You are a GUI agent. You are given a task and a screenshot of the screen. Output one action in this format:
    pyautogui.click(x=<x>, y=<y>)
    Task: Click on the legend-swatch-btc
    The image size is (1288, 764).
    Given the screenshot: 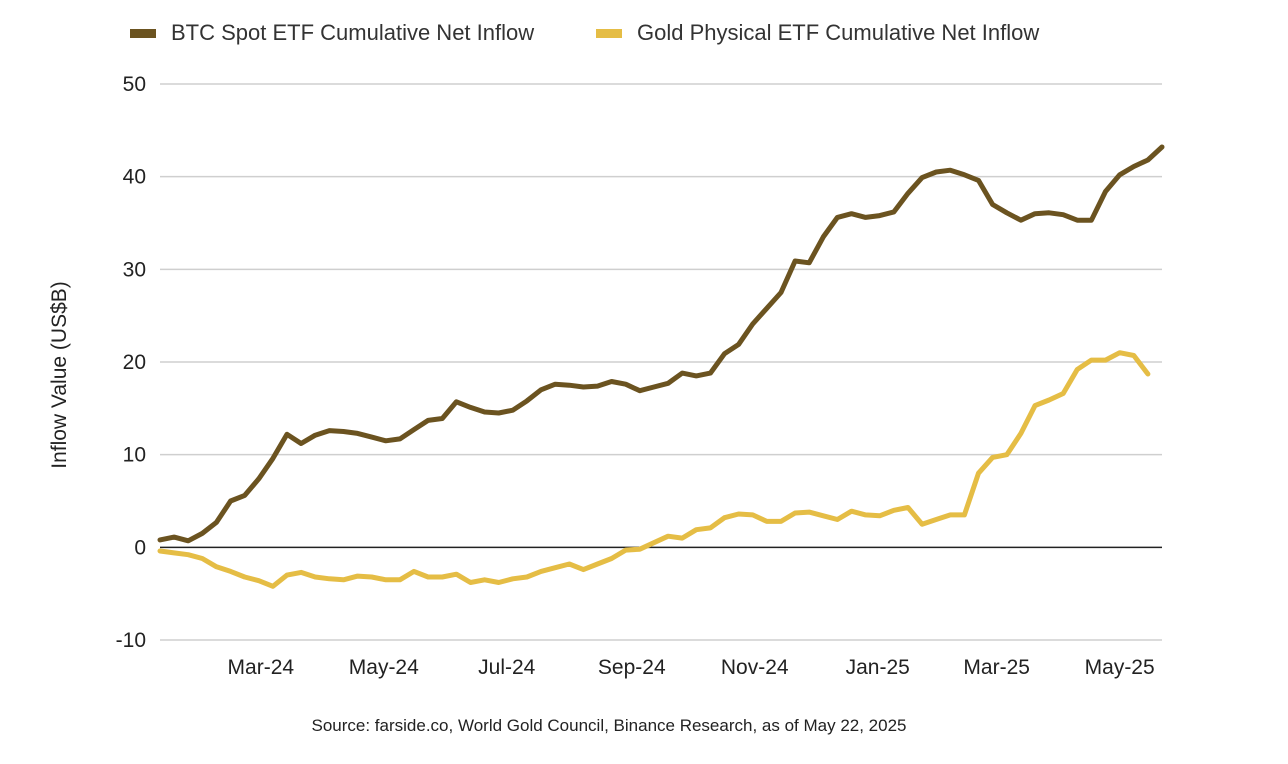 What is the action you would take?
    pyautogui.click(x=143, y=33)
    